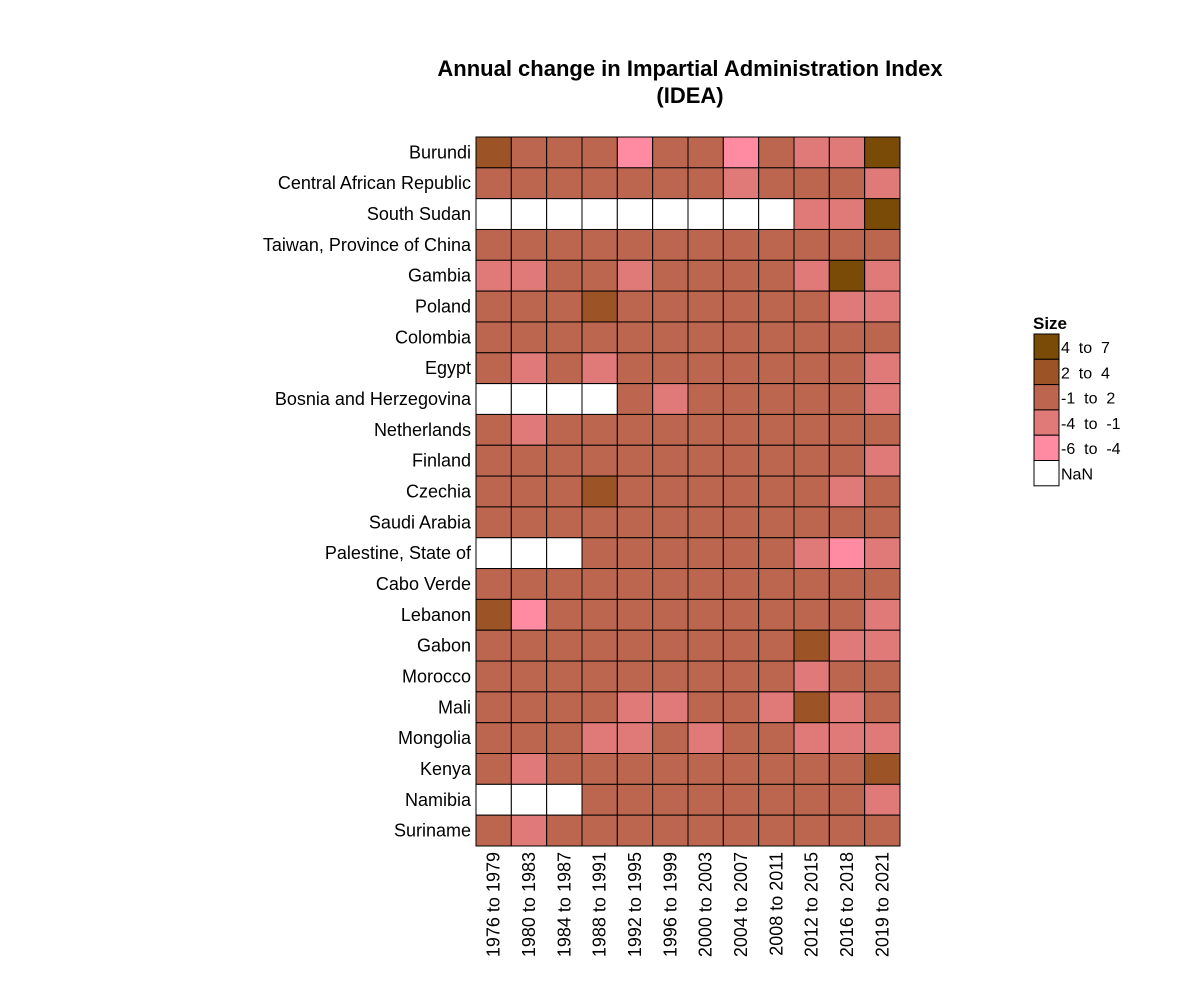 The height and width of the screenshot is (1000, 1200). I want to click on column-label: 2008 to 2011, so click(776, 904).